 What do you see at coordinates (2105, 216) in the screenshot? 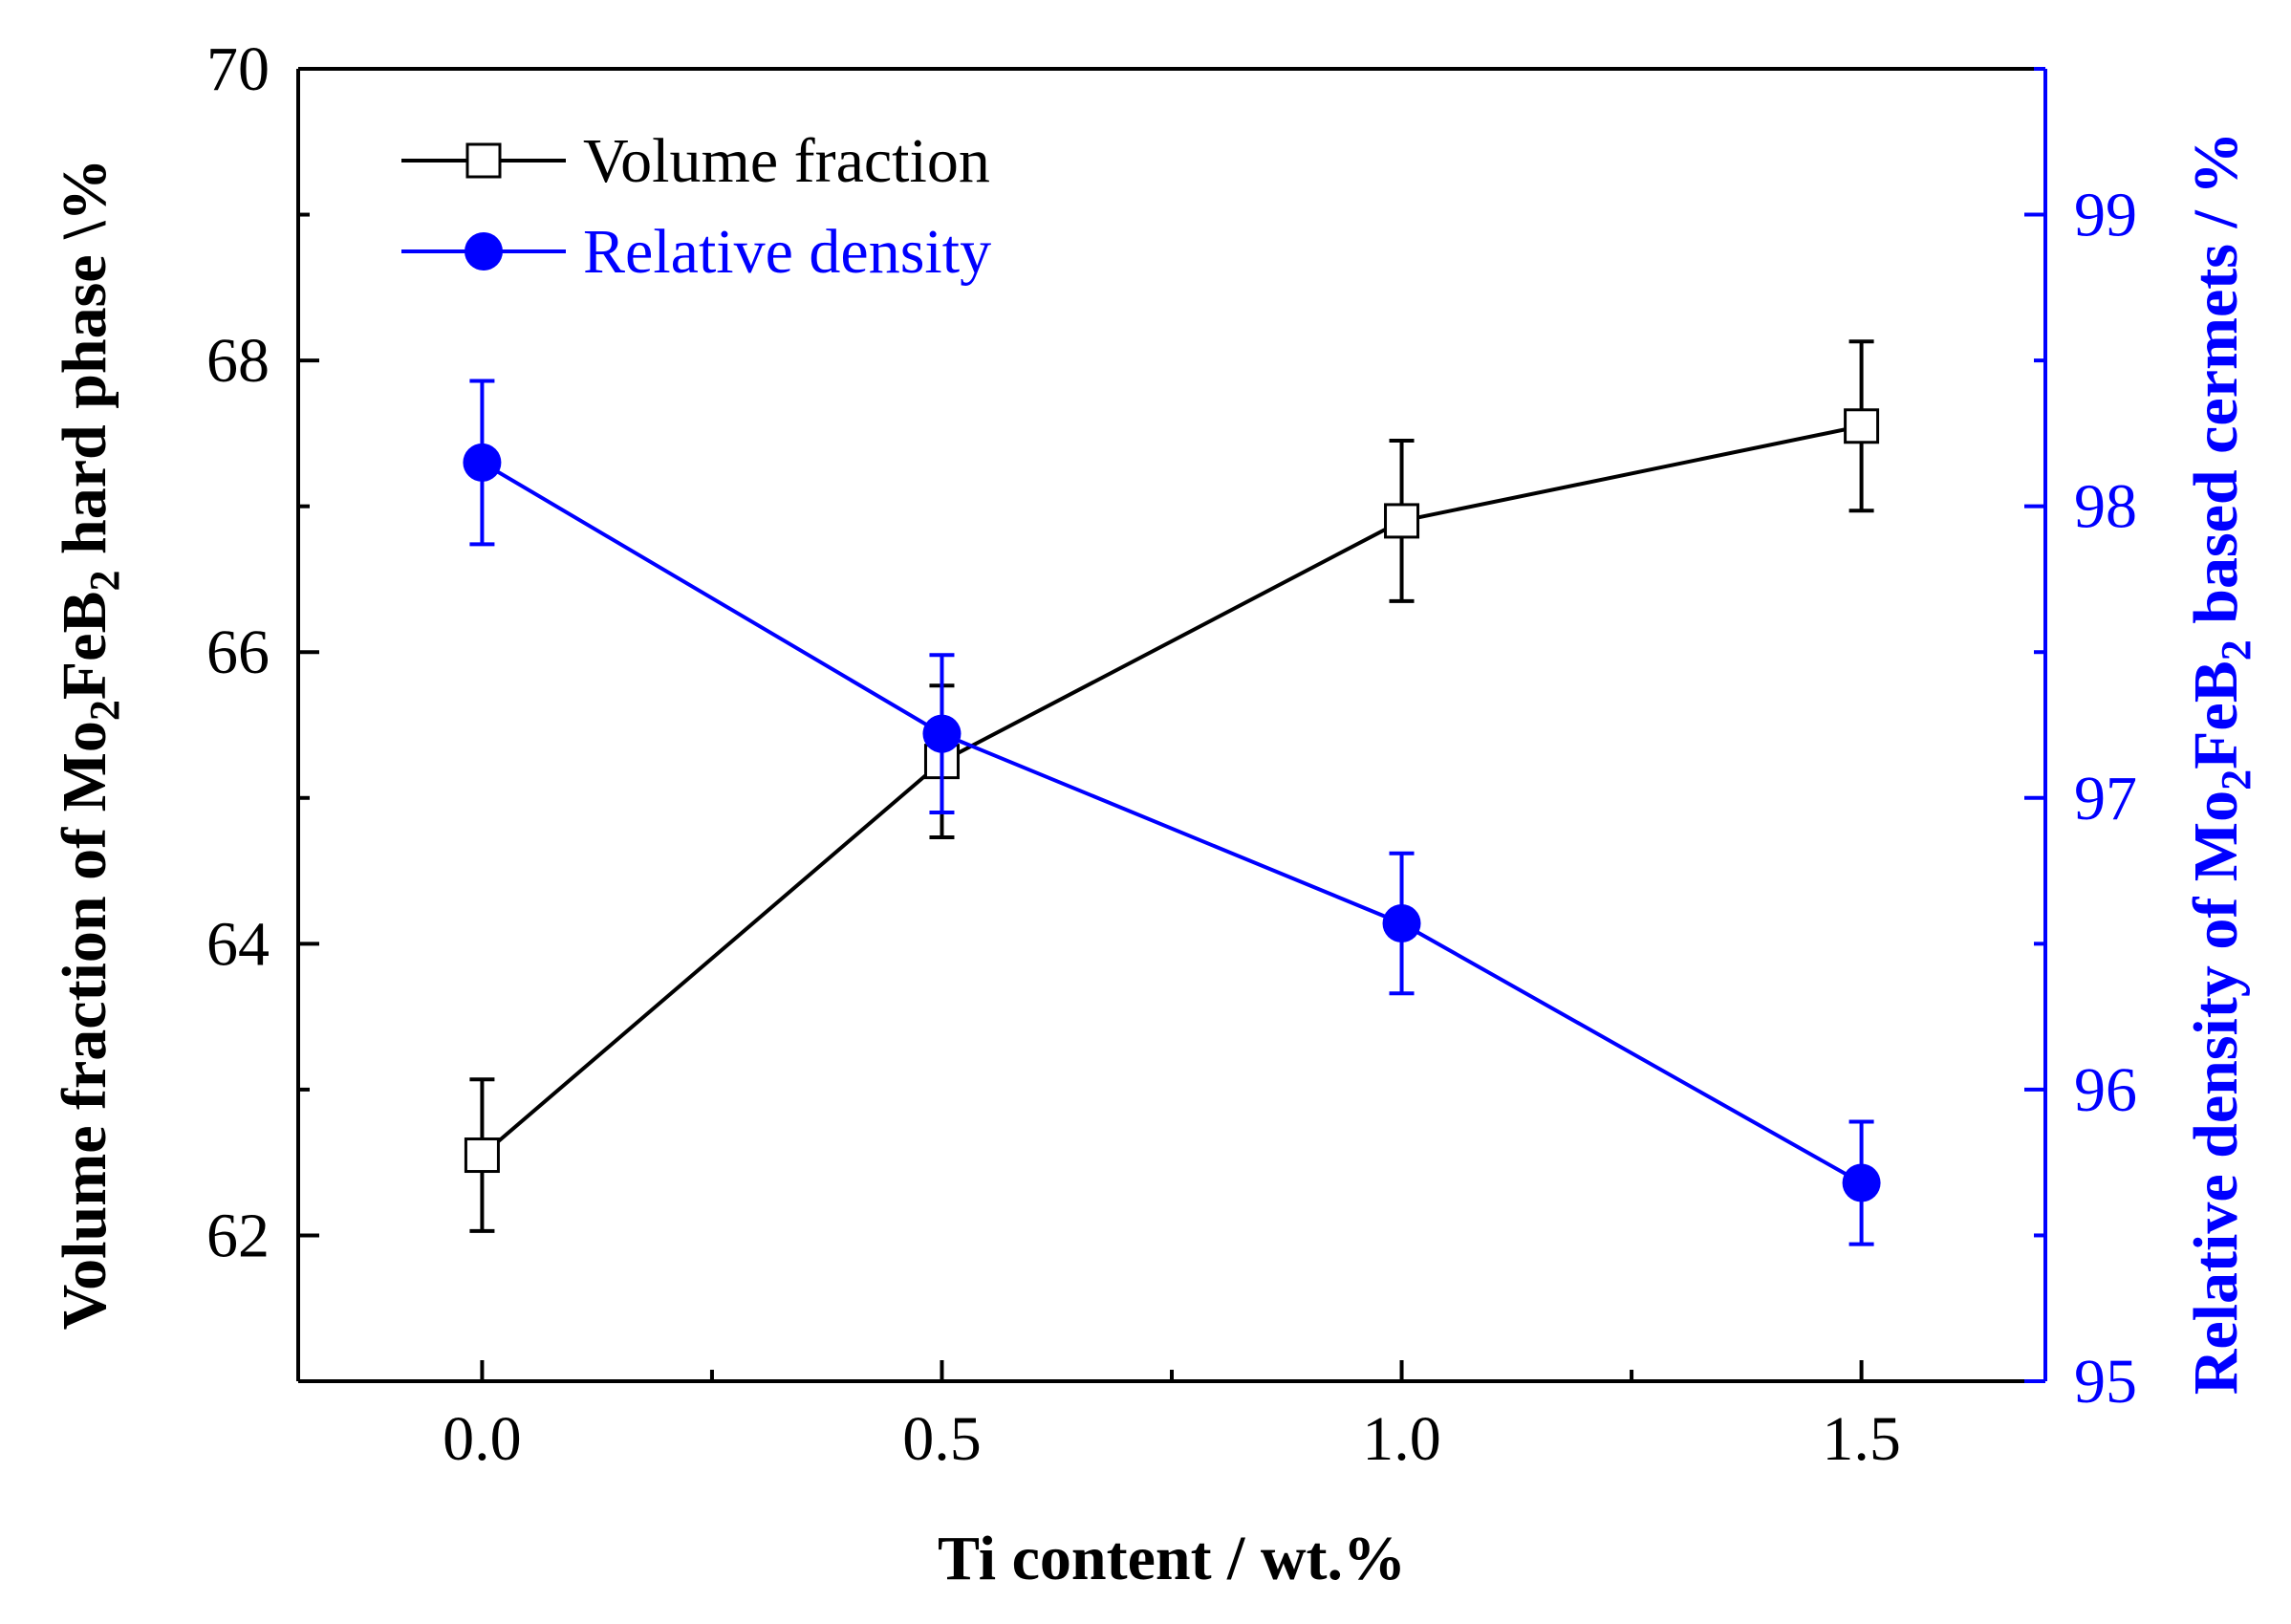
I see `y-right-tick-label: 99` at bounding box center [2105, 216].